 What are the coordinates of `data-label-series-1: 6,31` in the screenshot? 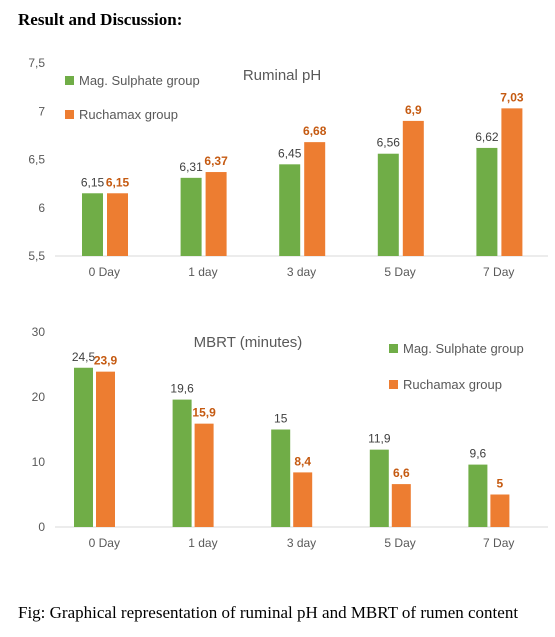 It's located at (191, 167).